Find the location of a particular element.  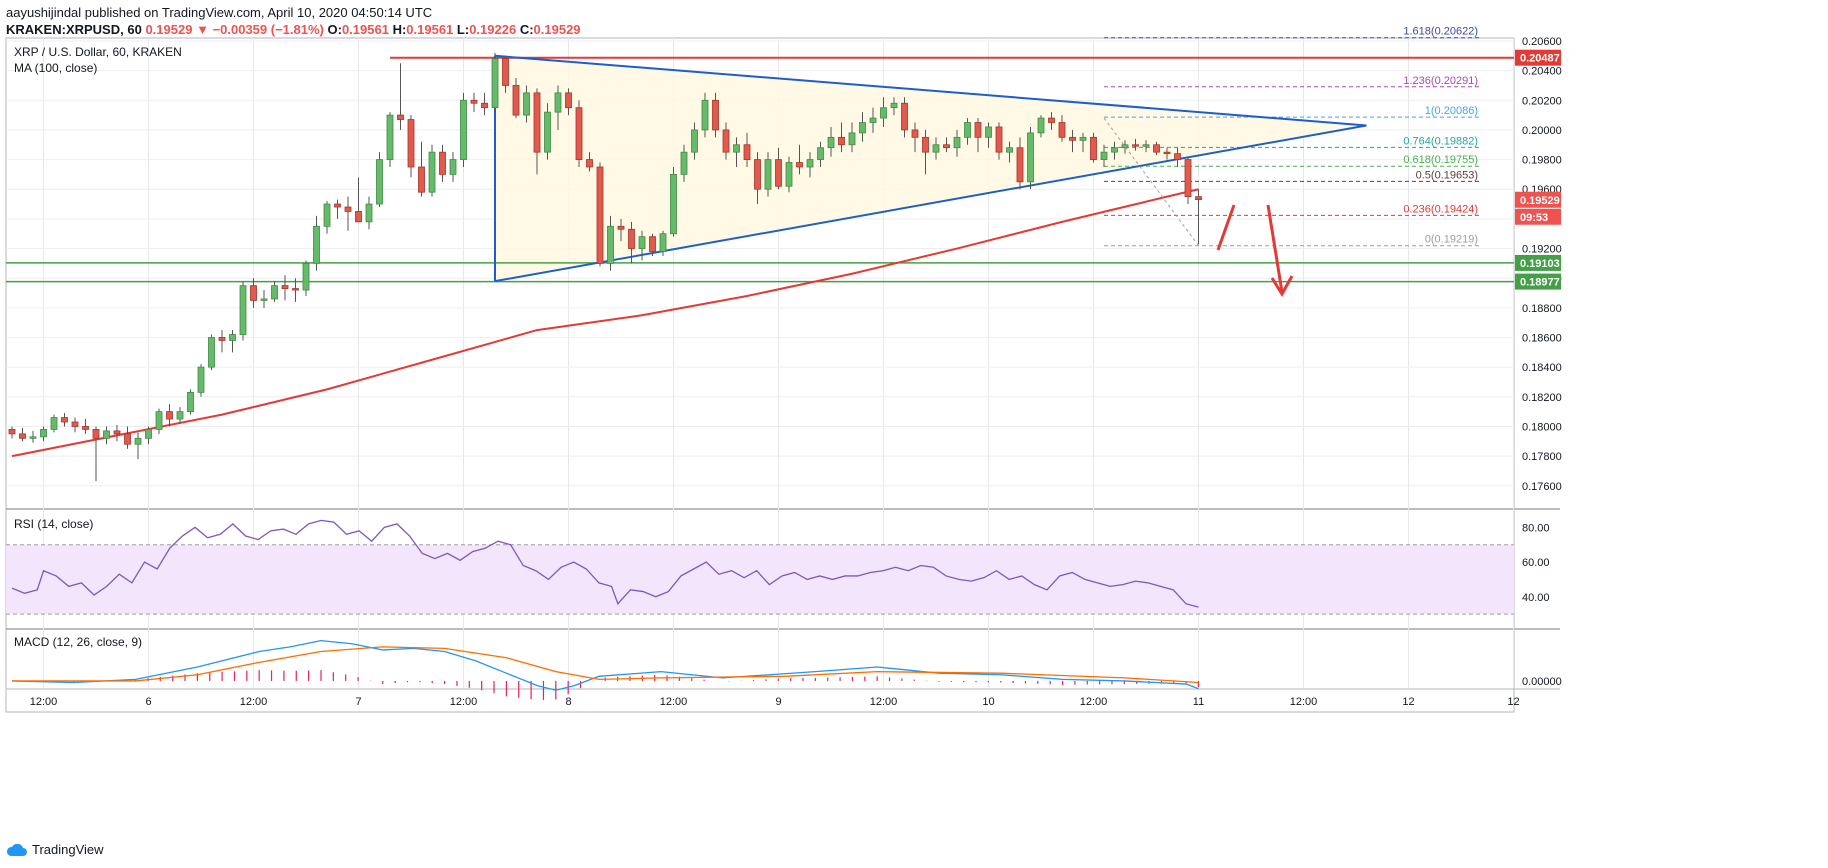

price-tags: 0.20487 0.19529 09:53 0.19103 0.18977 is located at coordinates (1538, 169).